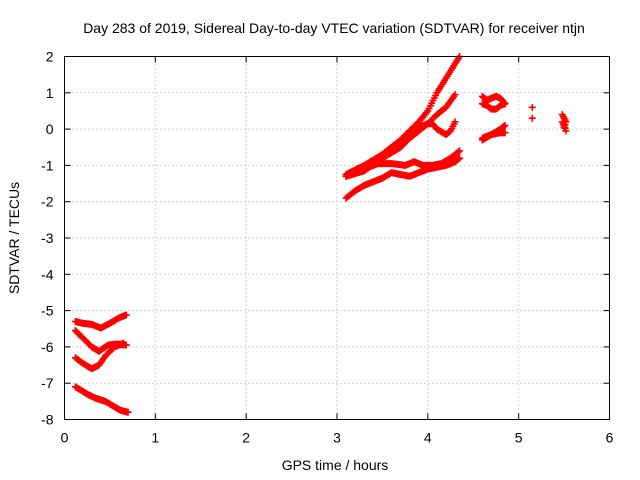 The image size is (640, 480). I want to click on series-track-late-e, so click(403, 178).